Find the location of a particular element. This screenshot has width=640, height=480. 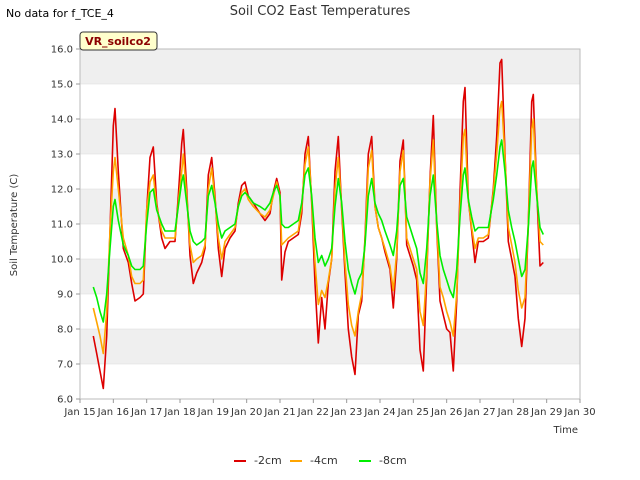

site-badge-box is located at coordinates (118, 41).